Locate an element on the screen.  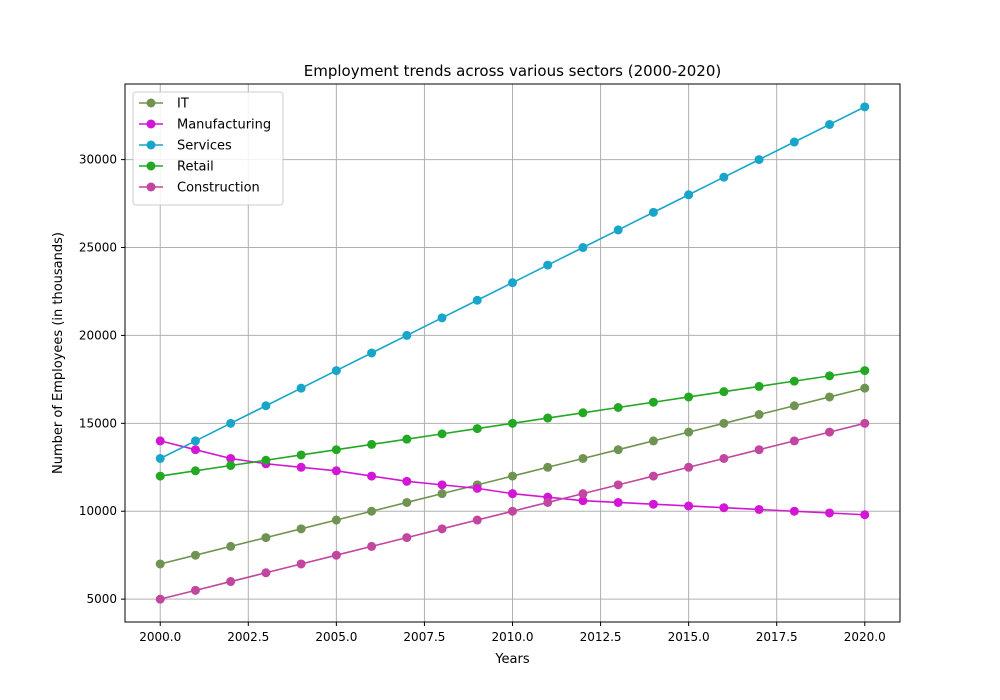
y-tick-label: 25000 is located at coordinates (98, 248).